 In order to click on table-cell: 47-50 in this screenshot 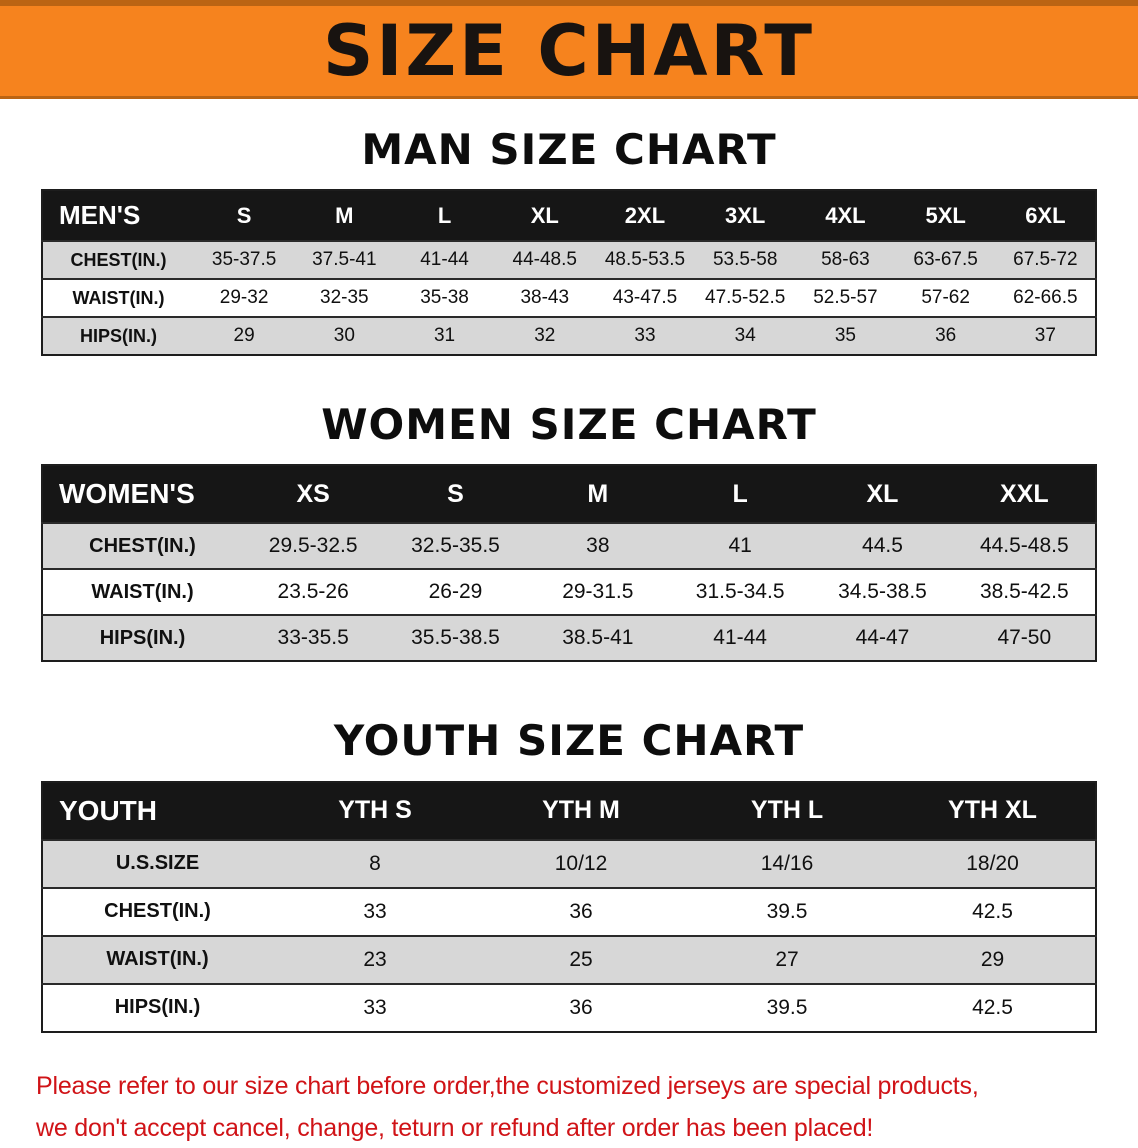, I will do `click(1024, 638)`.